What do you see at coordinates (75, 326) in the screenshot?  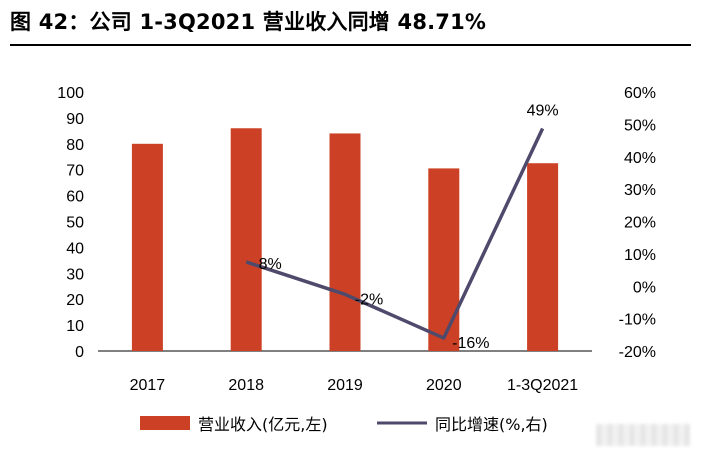 I see `left-tick-label: 10` at bounding box center [75, 326].